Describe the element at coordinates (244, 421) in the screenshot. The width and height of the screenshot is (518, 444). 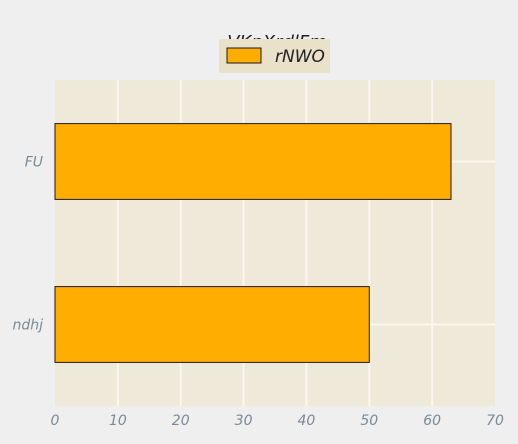
I see `x-tick-label: 30` at that location.